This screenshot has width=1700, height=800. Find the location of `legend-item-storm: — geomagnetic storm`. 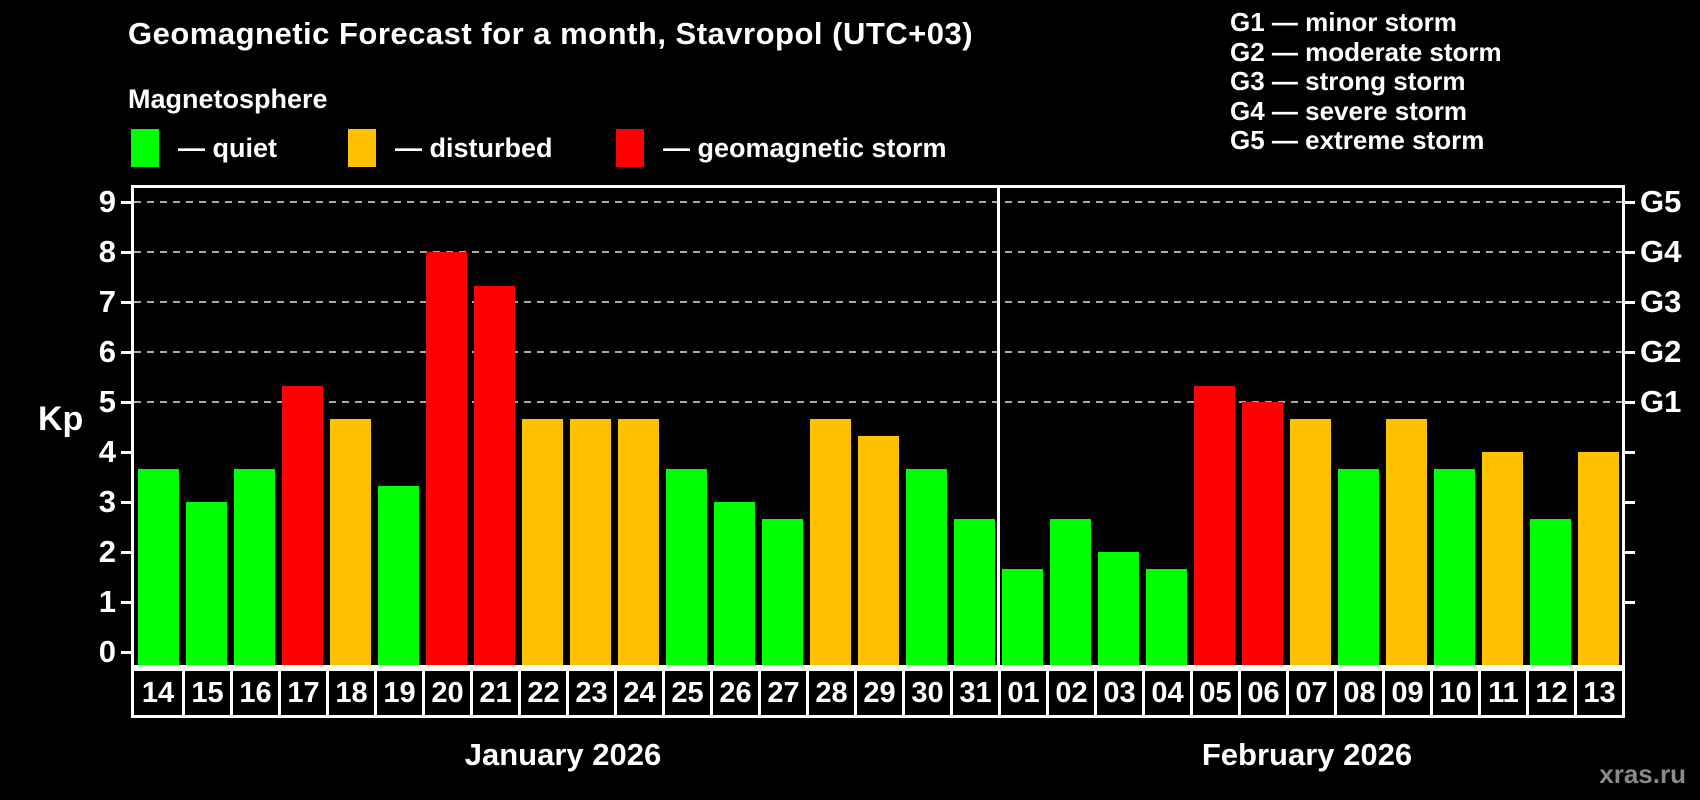

legend-item-storm: — geomagnetic storm is located at coordinates (781, 148).